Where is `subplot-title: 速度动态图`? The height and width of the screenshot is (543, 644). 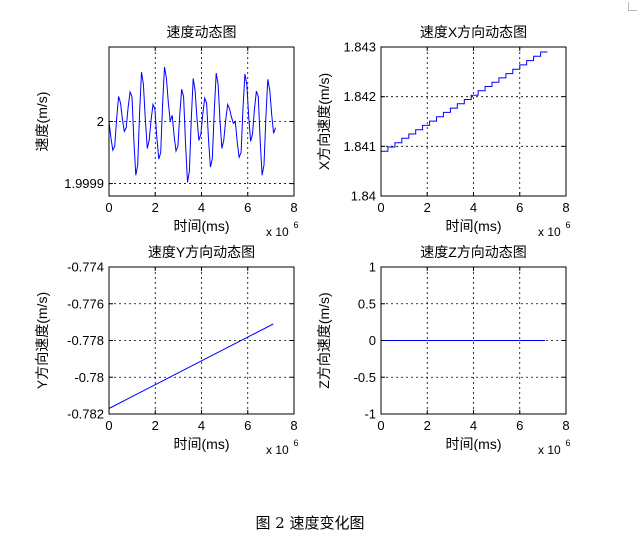
subplot-title: 速度动态图 is located at coordinates (202, 32).